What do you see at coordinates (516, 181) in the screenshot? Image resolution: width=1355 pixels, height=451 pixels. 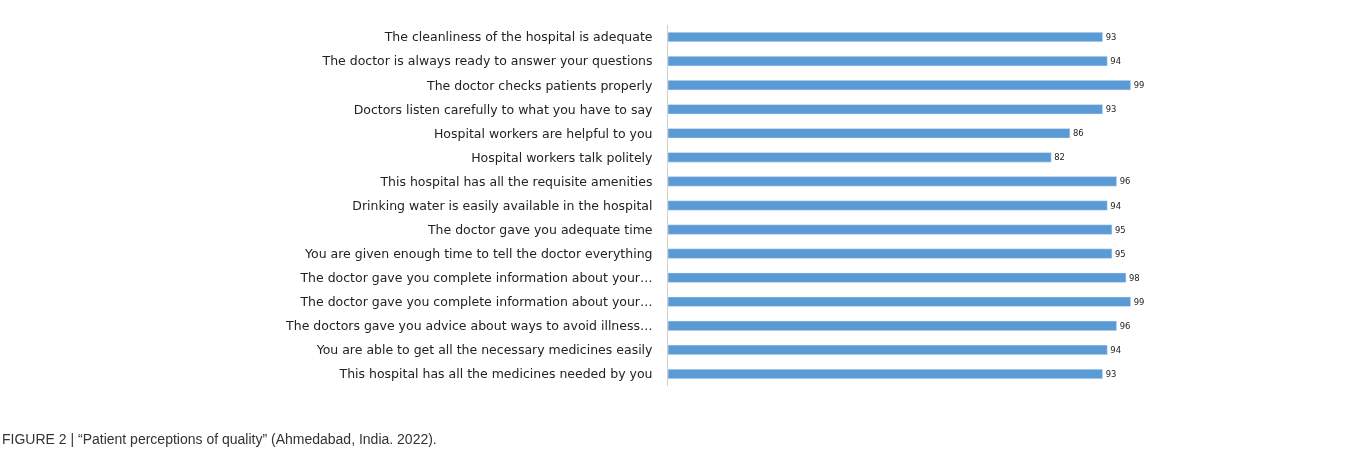 I see `y-tick-label: This hospital has all the requisite amenities` at bounding box center [516, 181].